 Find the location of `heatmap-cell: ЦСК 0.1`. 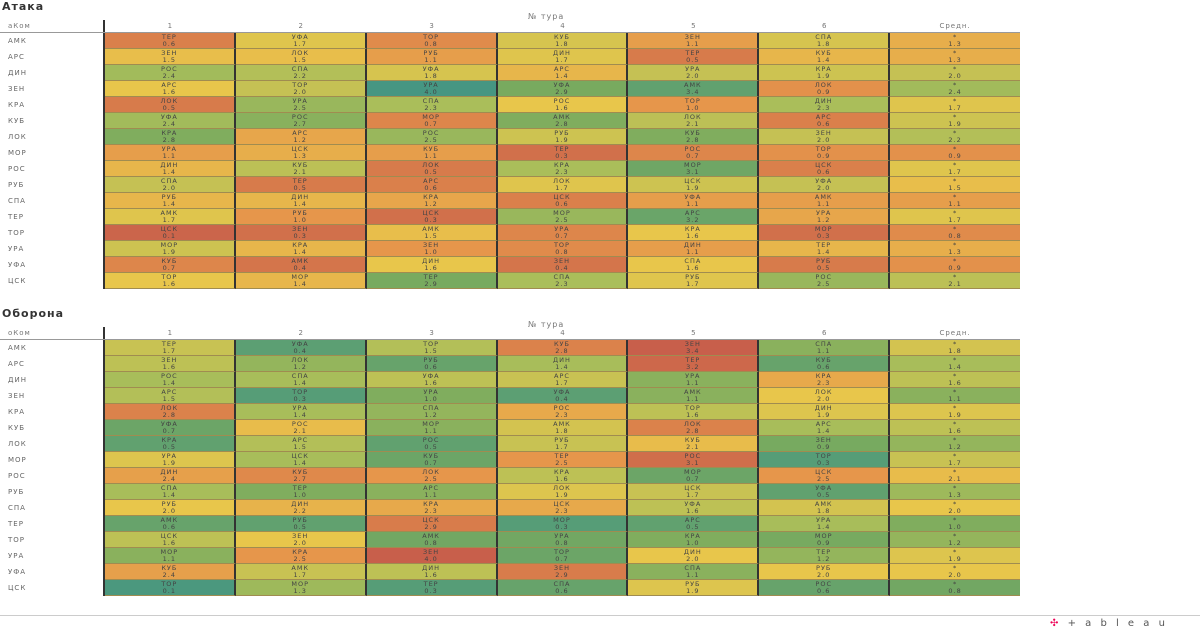

heatmap-cell: ЦСК 0.1 is located at coordinates (170, 233).